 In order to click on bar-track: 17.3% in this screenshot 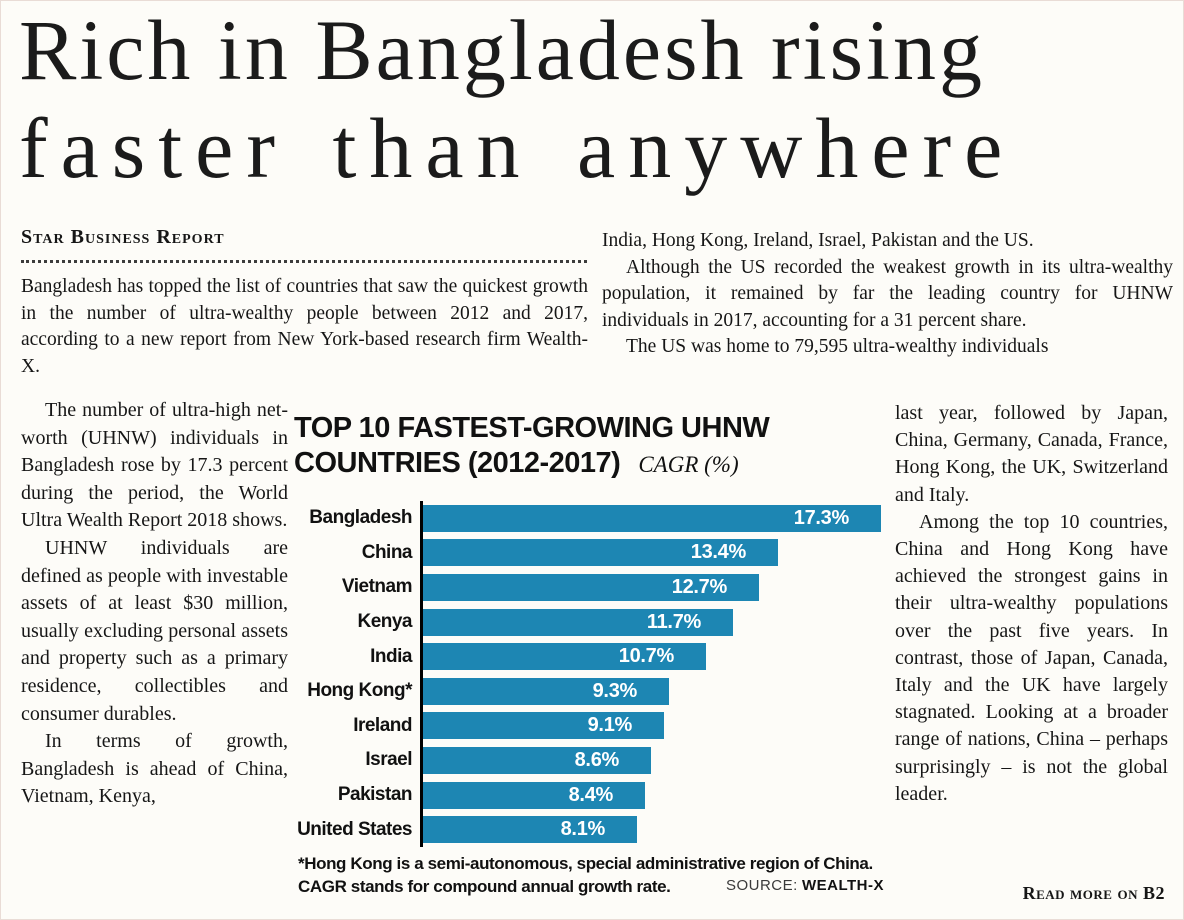, I will do `click(654, 518)`.